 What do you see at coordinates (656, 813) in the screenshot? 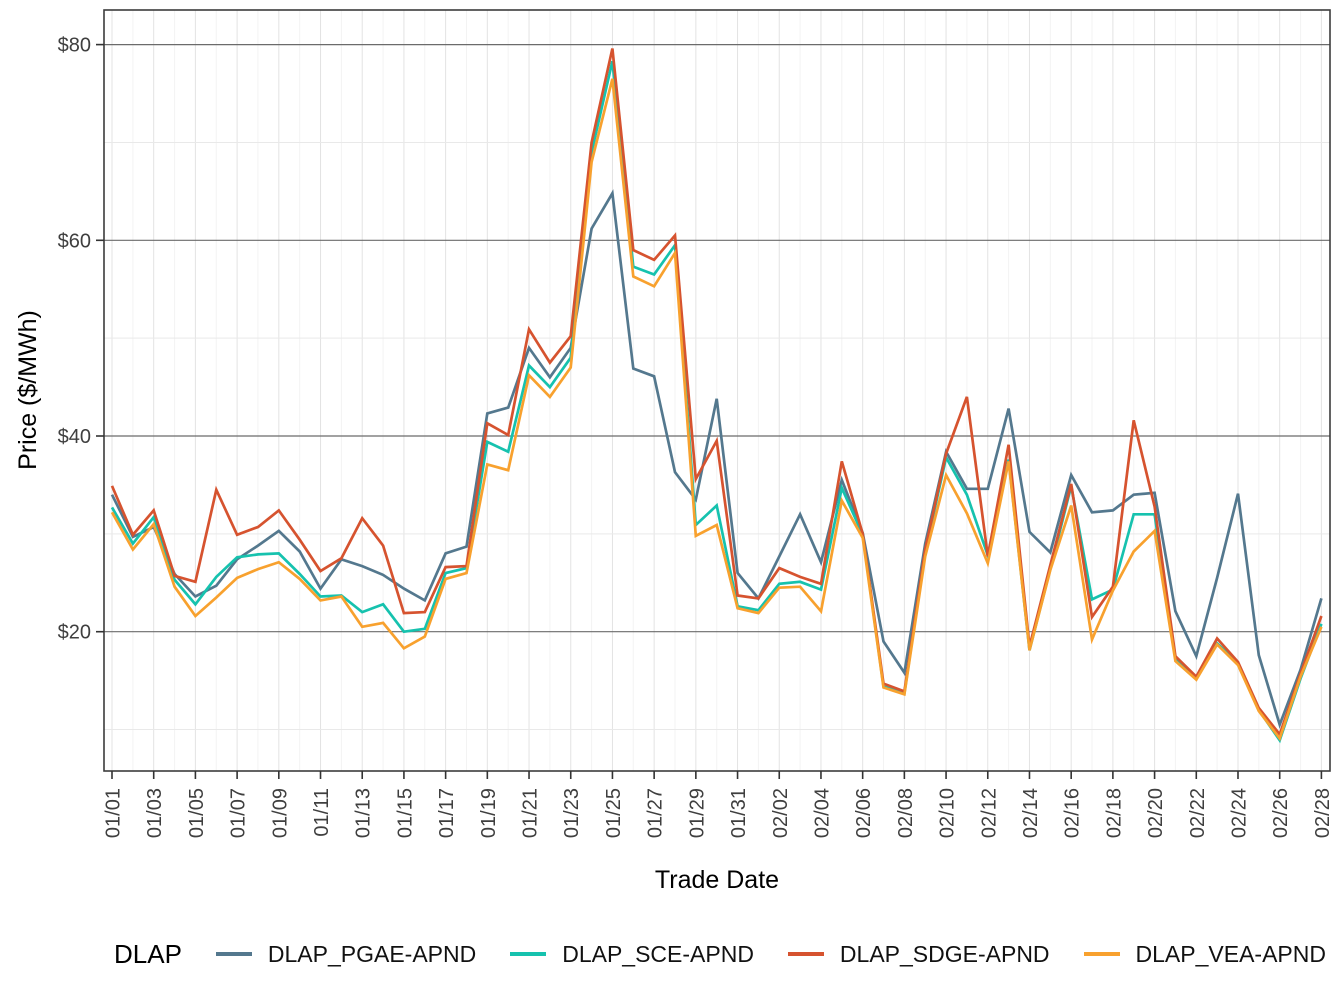
I see `x-tick-label: 01/27` at bounding box center [656, 813].